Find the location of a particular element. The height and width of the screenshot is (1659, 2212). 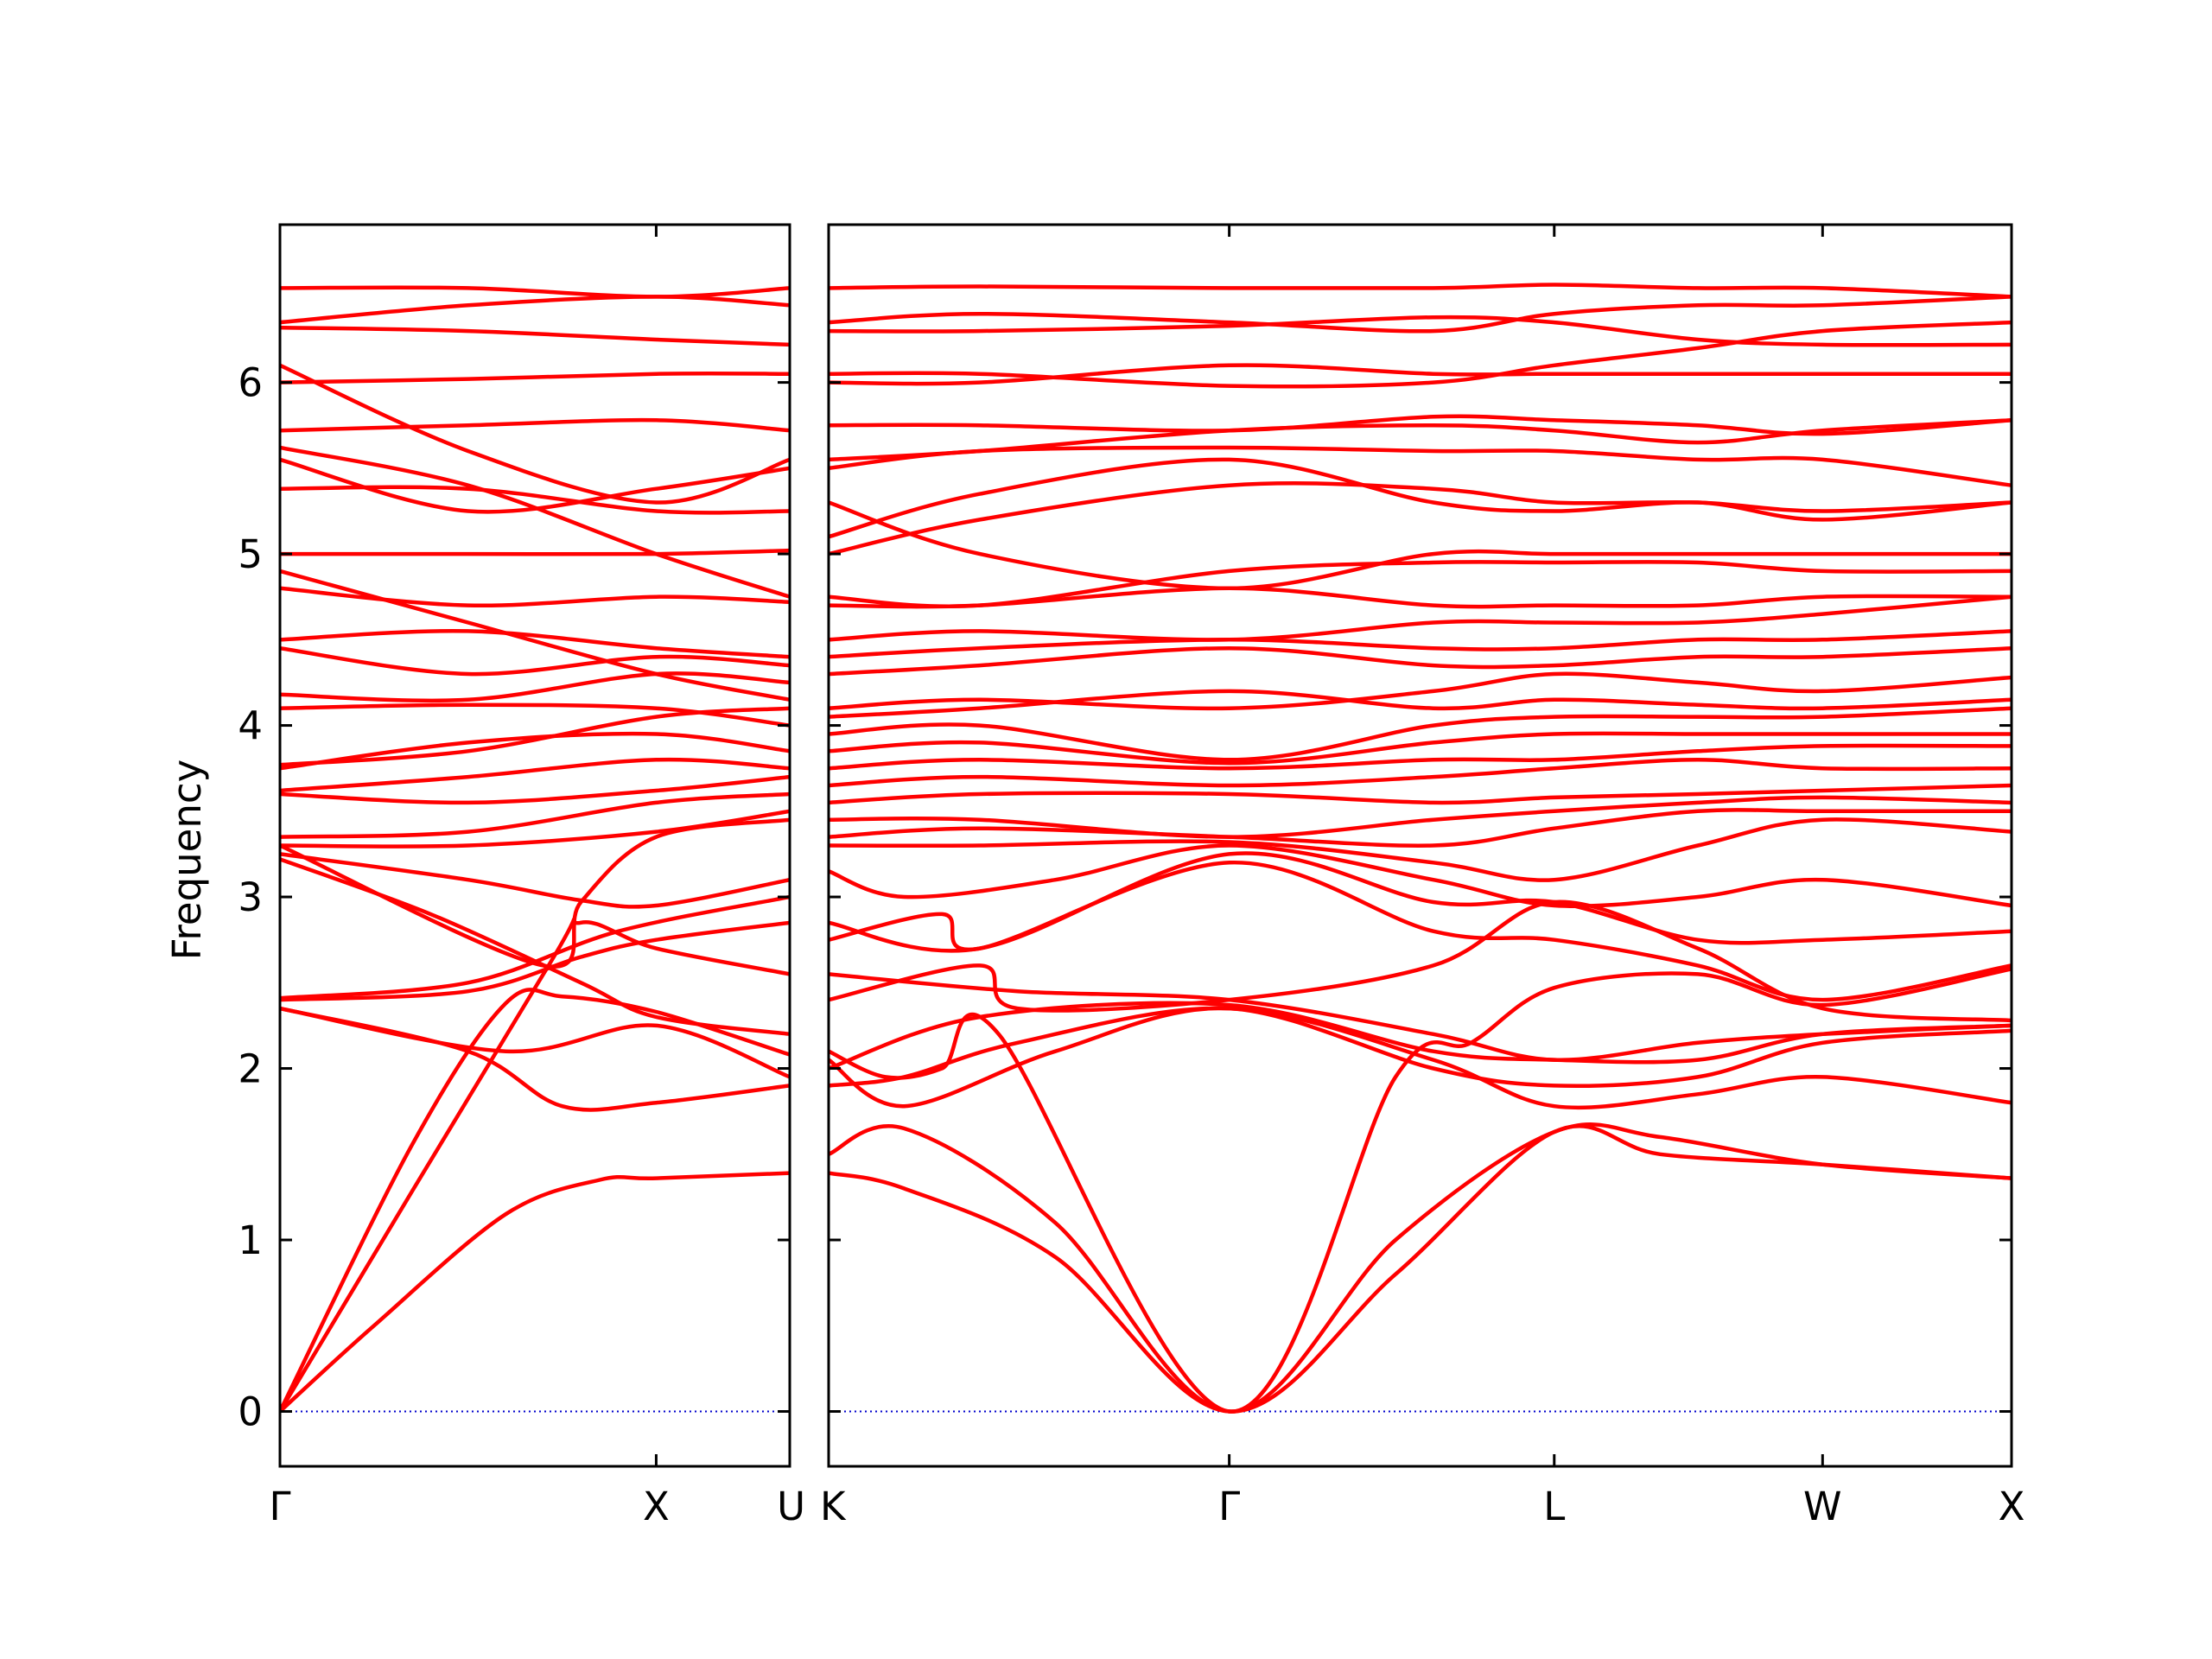

y-axis-label: Frequency is located at coordinates (187, 860).